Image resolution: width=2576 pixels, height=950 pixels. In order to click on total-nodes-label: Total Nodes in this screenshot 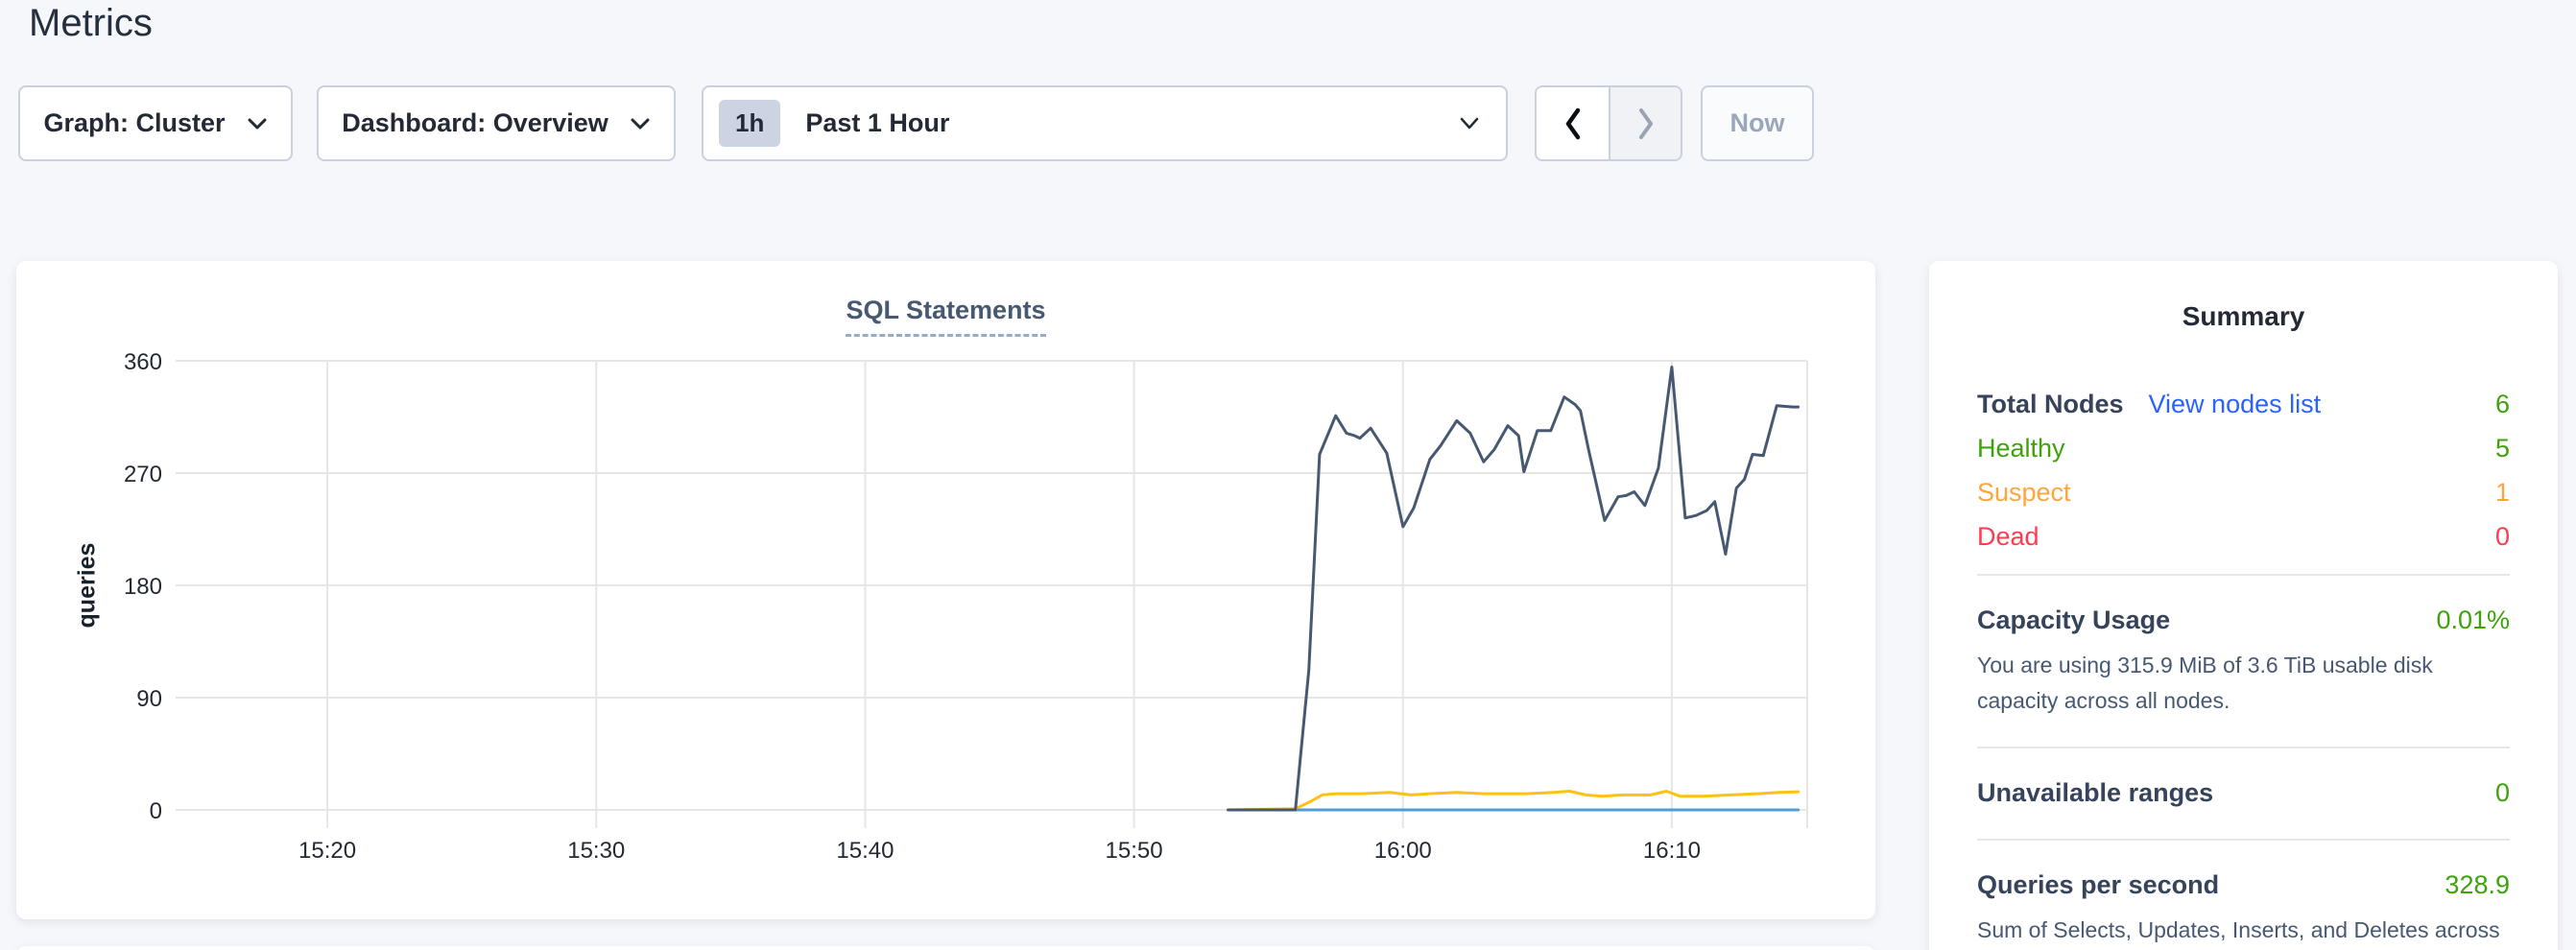, I will do `click(2050, 403)`.